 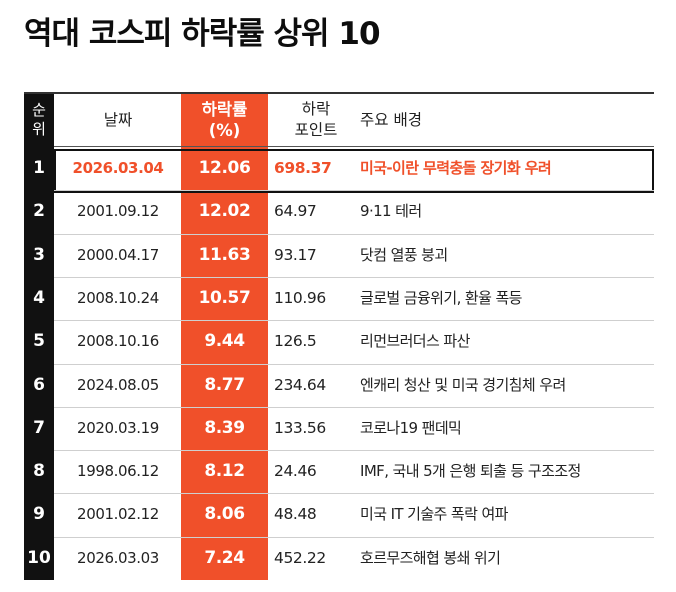 What do you see at coordinates (39, 254) in the screenshot?
I see `rank-cell: 3` at bounding box center [39, 254].